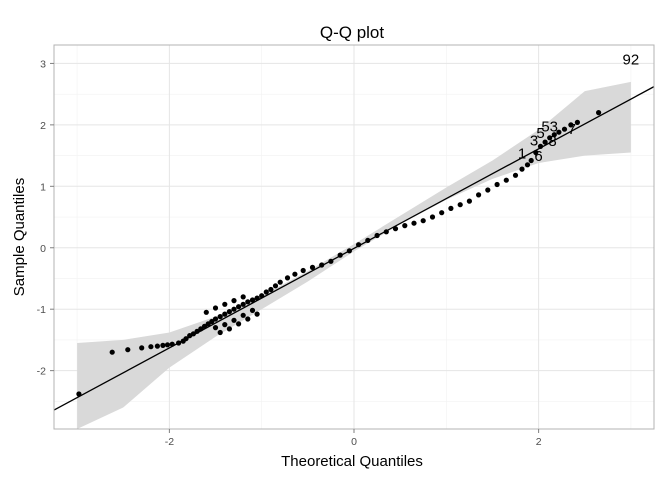 Image resolution: width=672 pixels, height=480 pixels. What do you see at coordinates (534, 140) in the screenshot?
I see `point-label: 3` at bounding box center [534, 140].